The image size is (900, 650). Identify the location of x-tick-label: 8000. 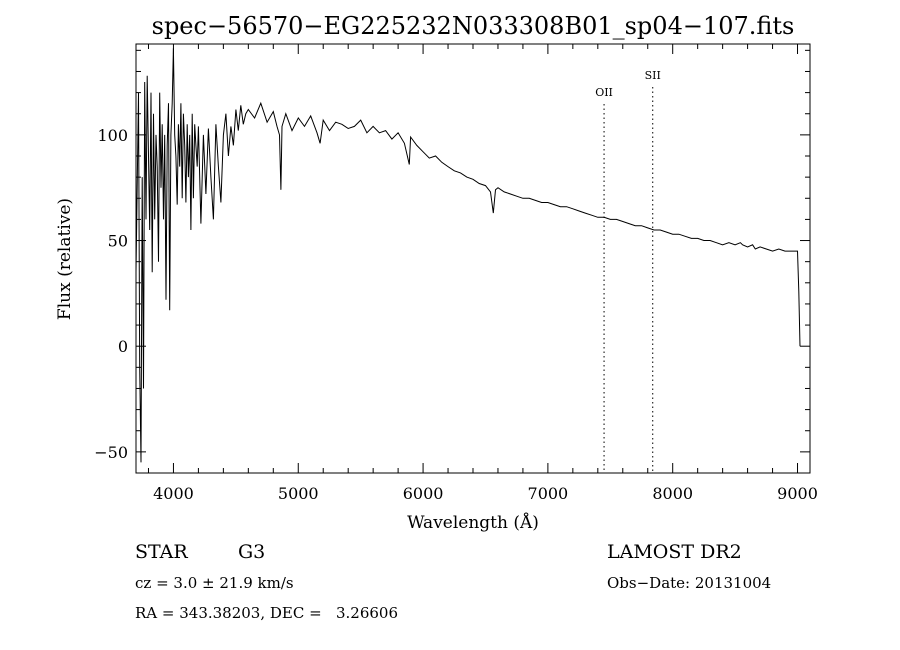
(672, 493).